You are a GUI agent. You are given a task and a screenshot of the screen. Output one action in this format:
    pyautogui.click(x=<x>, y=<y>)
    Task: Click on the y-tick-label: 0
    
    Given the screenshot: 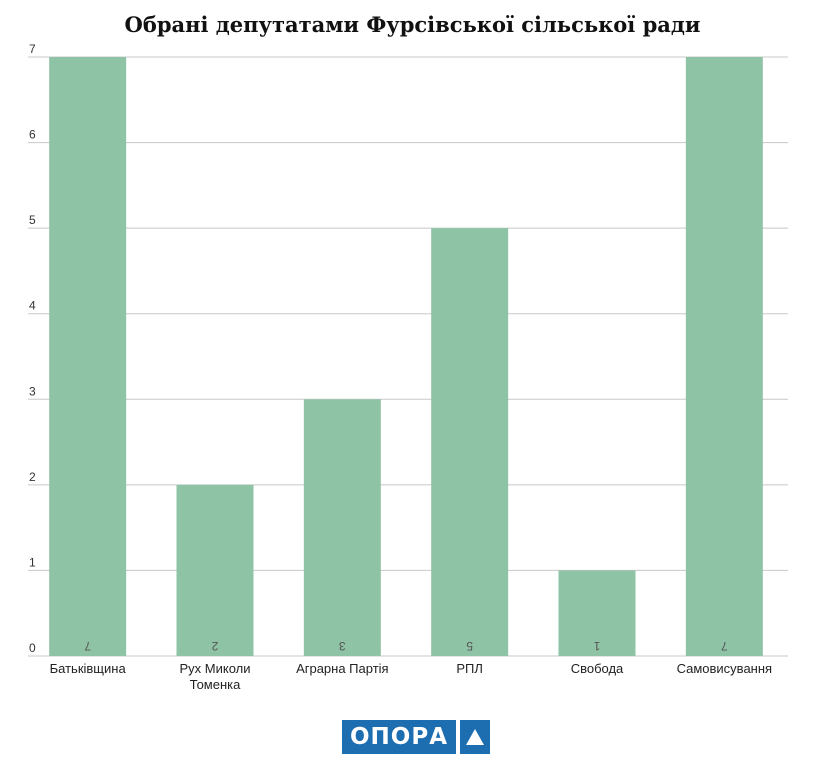 What is the action you would take?
    pyautogui.click(x=32, y=648)
    